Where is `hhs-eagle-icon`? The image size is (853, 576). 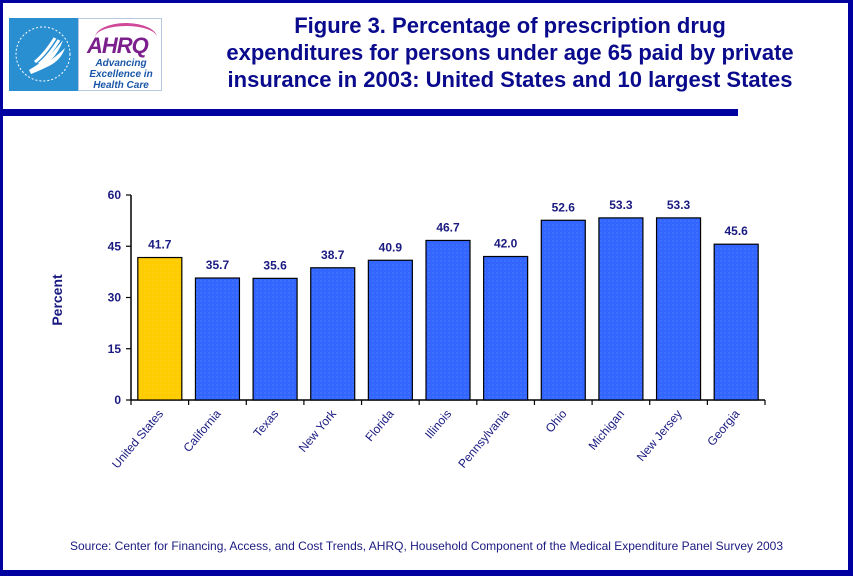 hhs-eagle-icon is located at coordinates (43, 54).